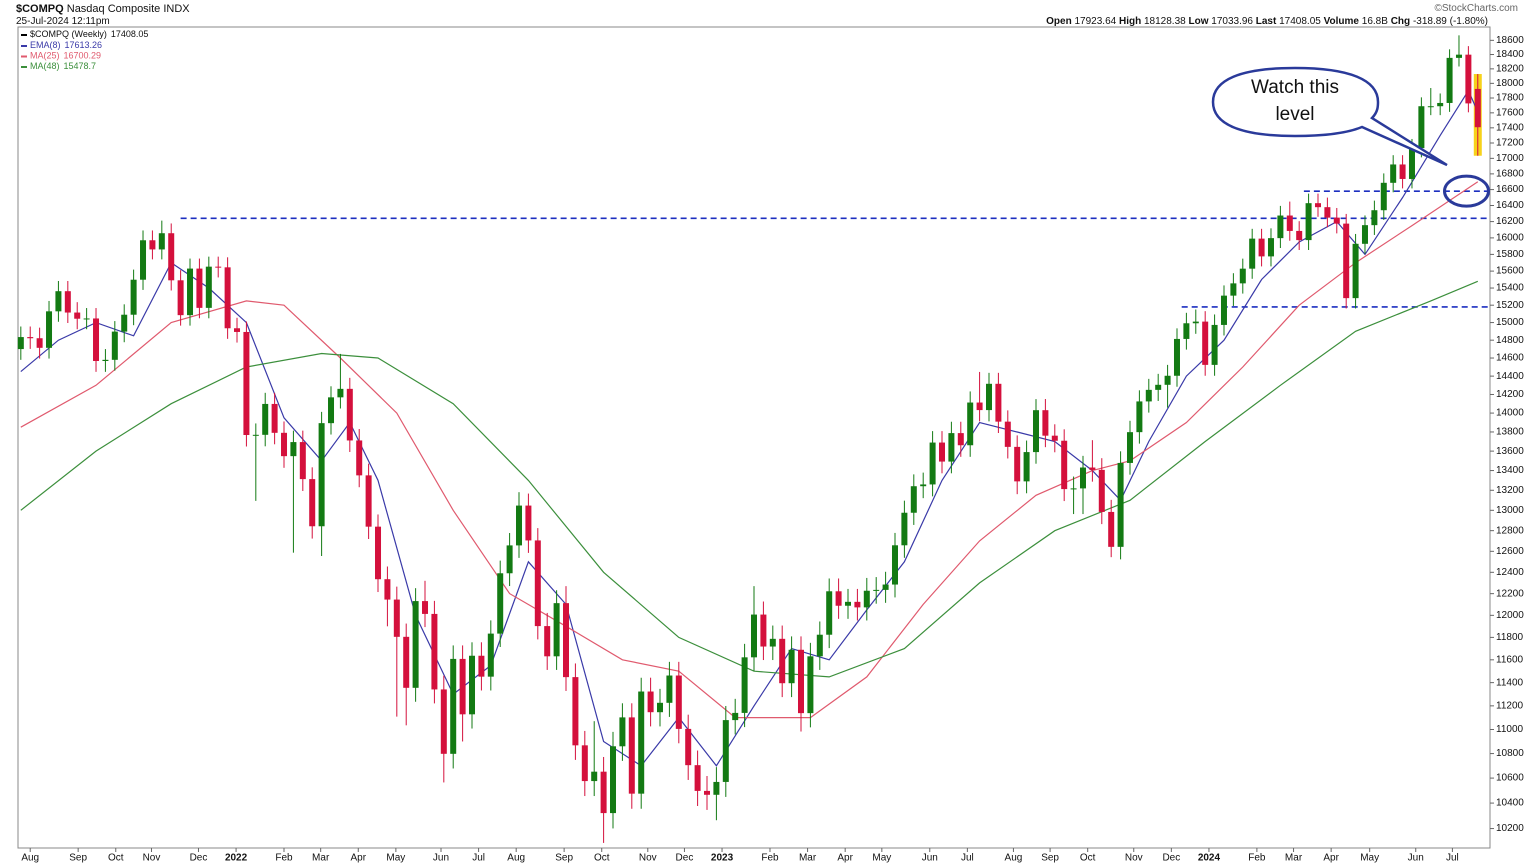 This screenshot has width=1536, height=866. What do you see at coordinates (1510, 413) in the screenshot?
I see `y-tick-label: 14000` at bounding box center [1510, 413].